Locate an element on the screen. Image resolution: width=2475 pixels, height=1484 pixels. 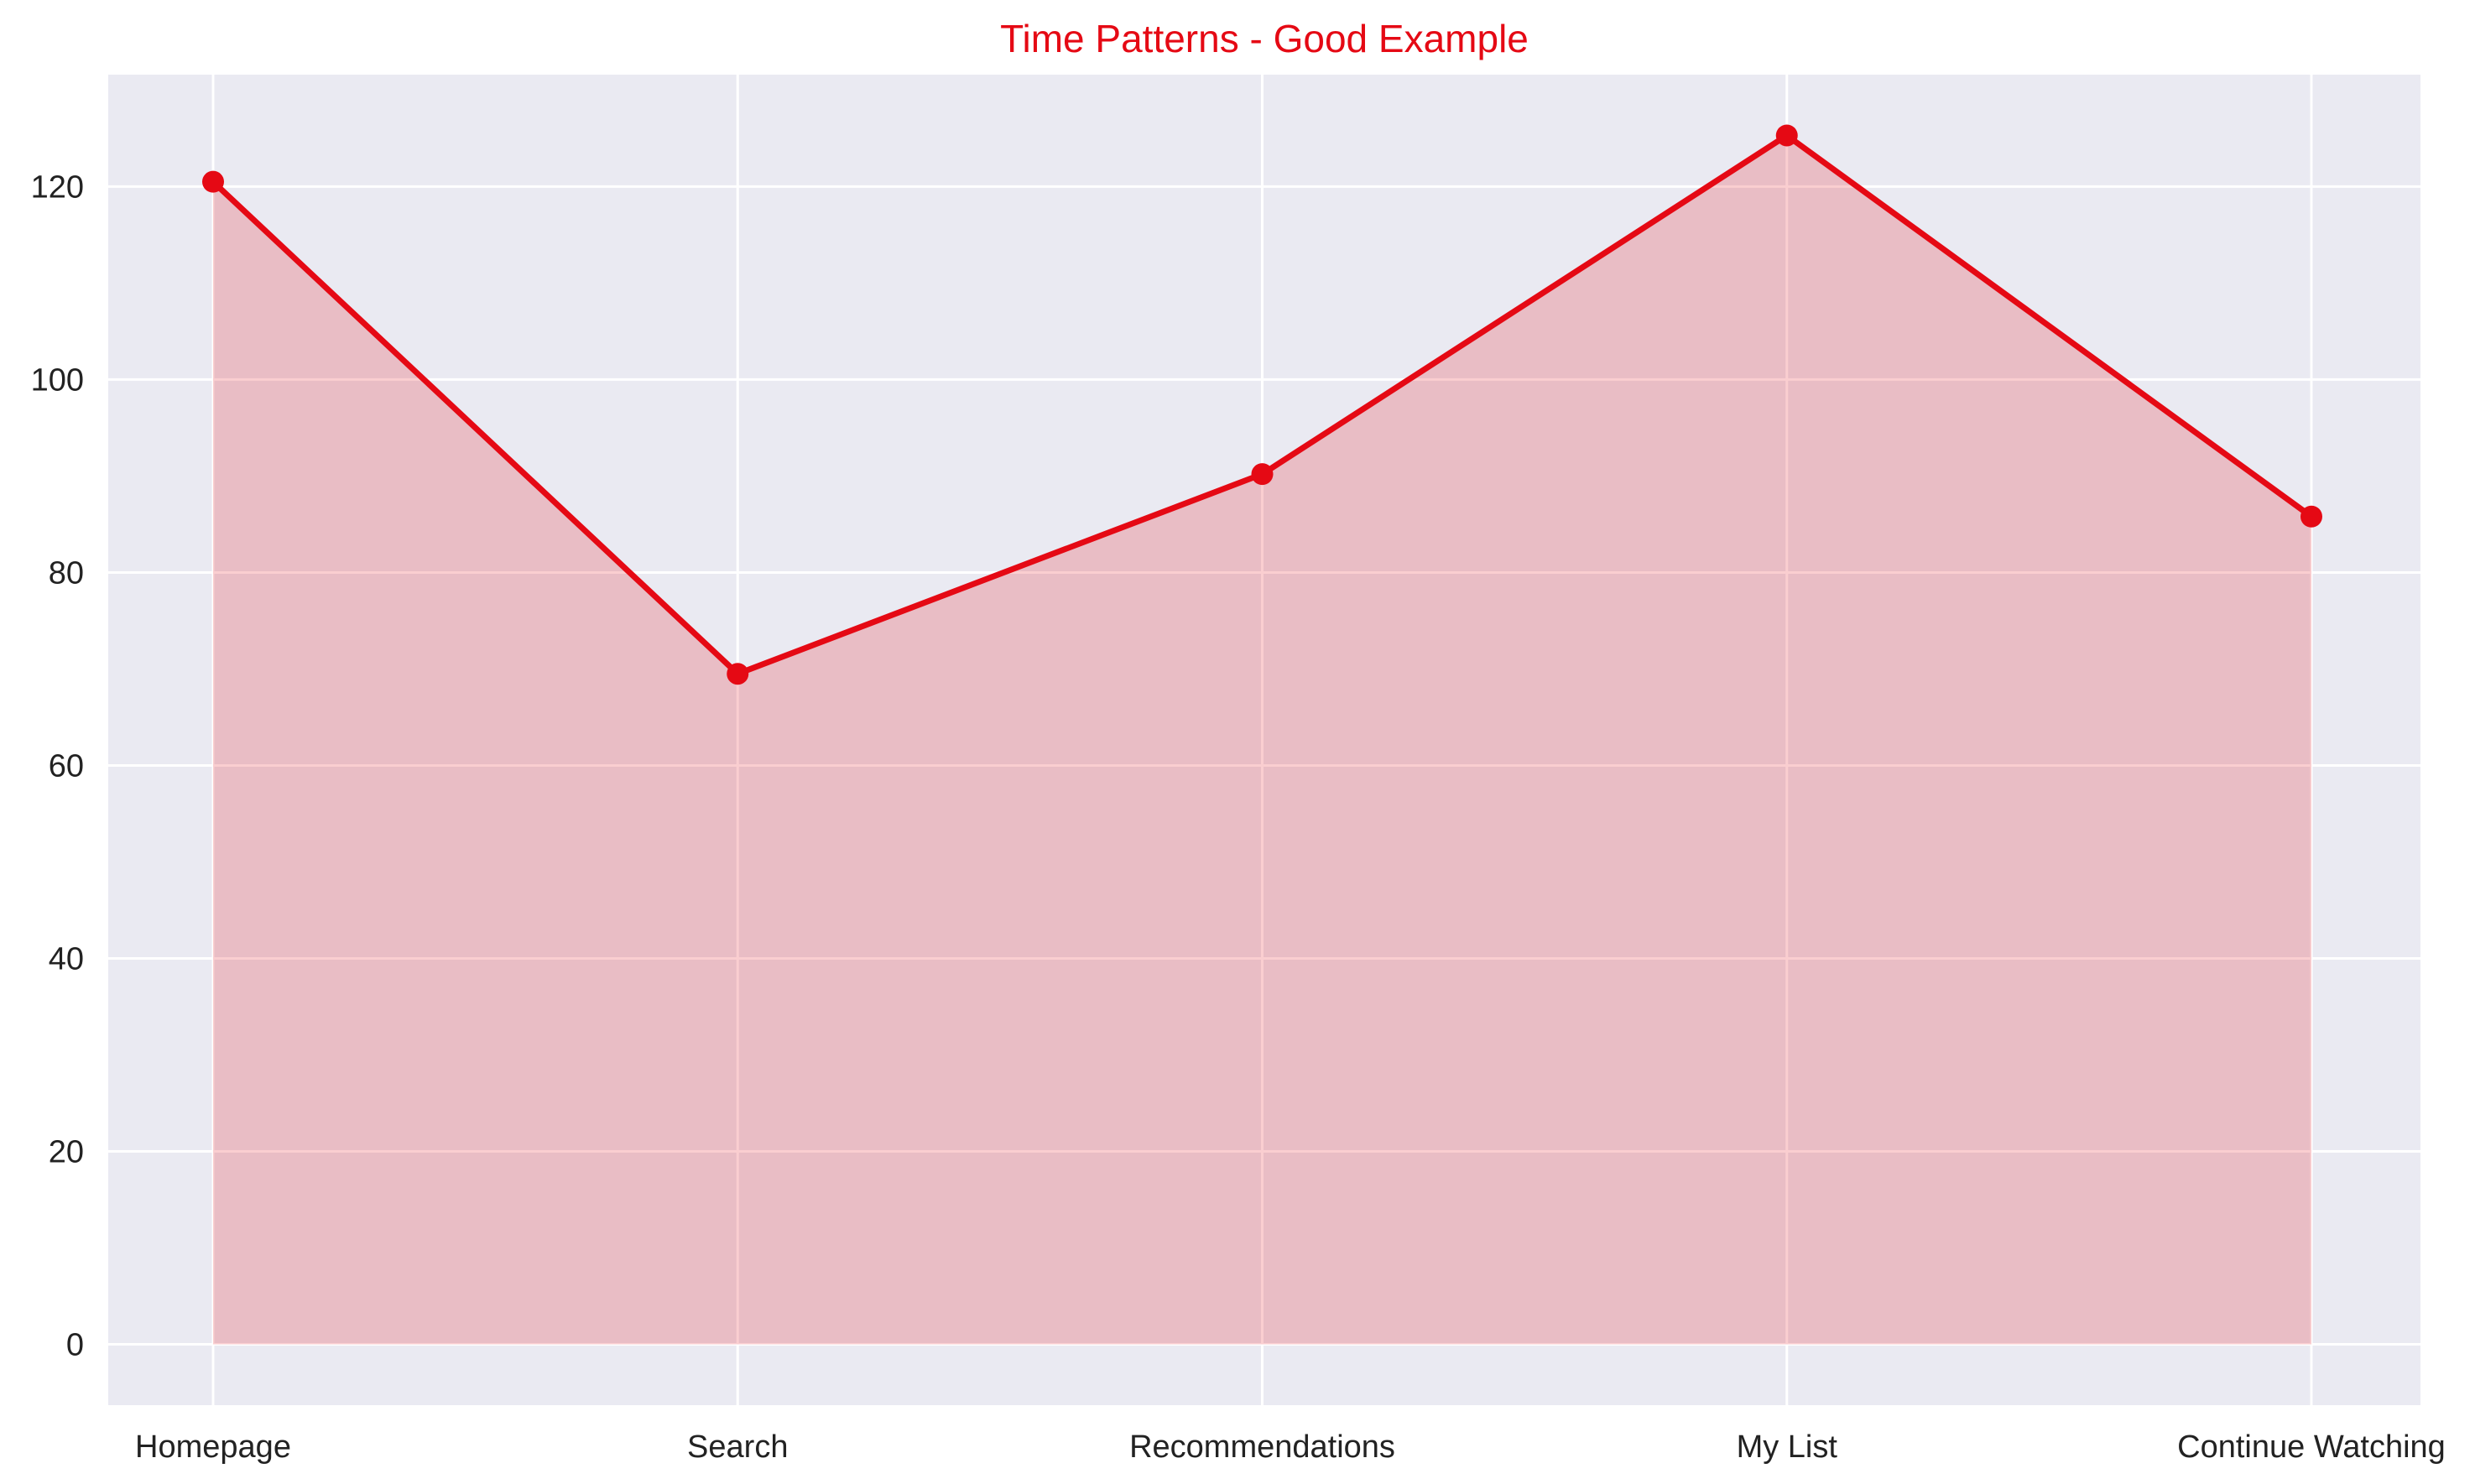
data-point-my-list is located at coordinates (1786, 135).